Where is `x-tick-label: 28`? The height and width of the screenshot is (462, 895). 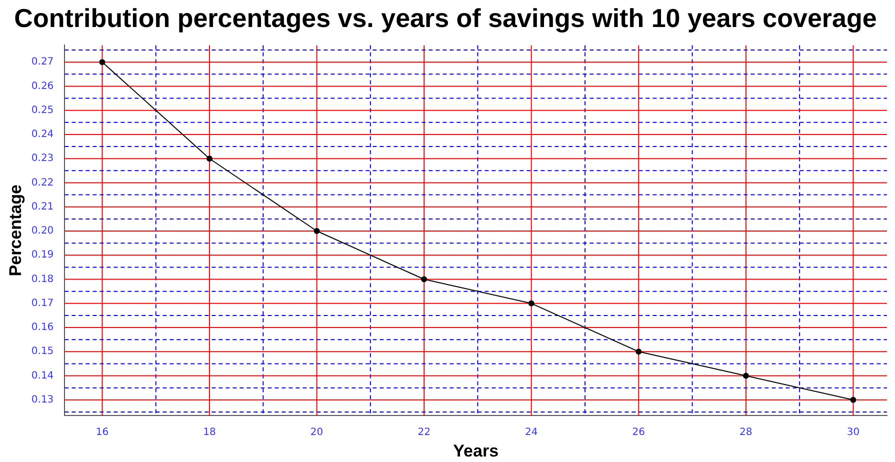
x-tick-label: 28 is located at coordinates (746, 432).